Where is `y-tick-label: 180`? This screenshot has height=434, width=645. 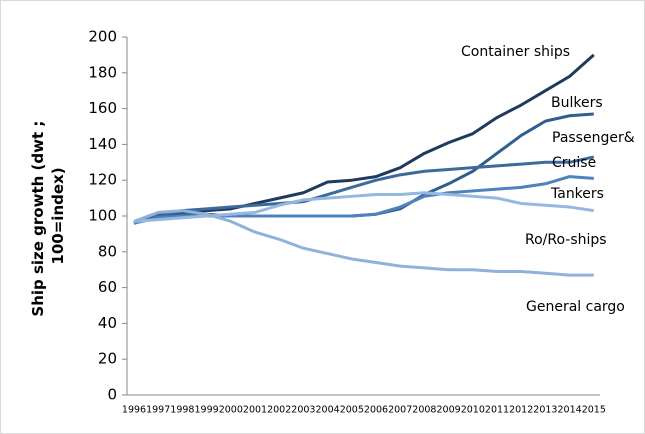 y-tick-label: 180 is located at coordinates (102, 72).